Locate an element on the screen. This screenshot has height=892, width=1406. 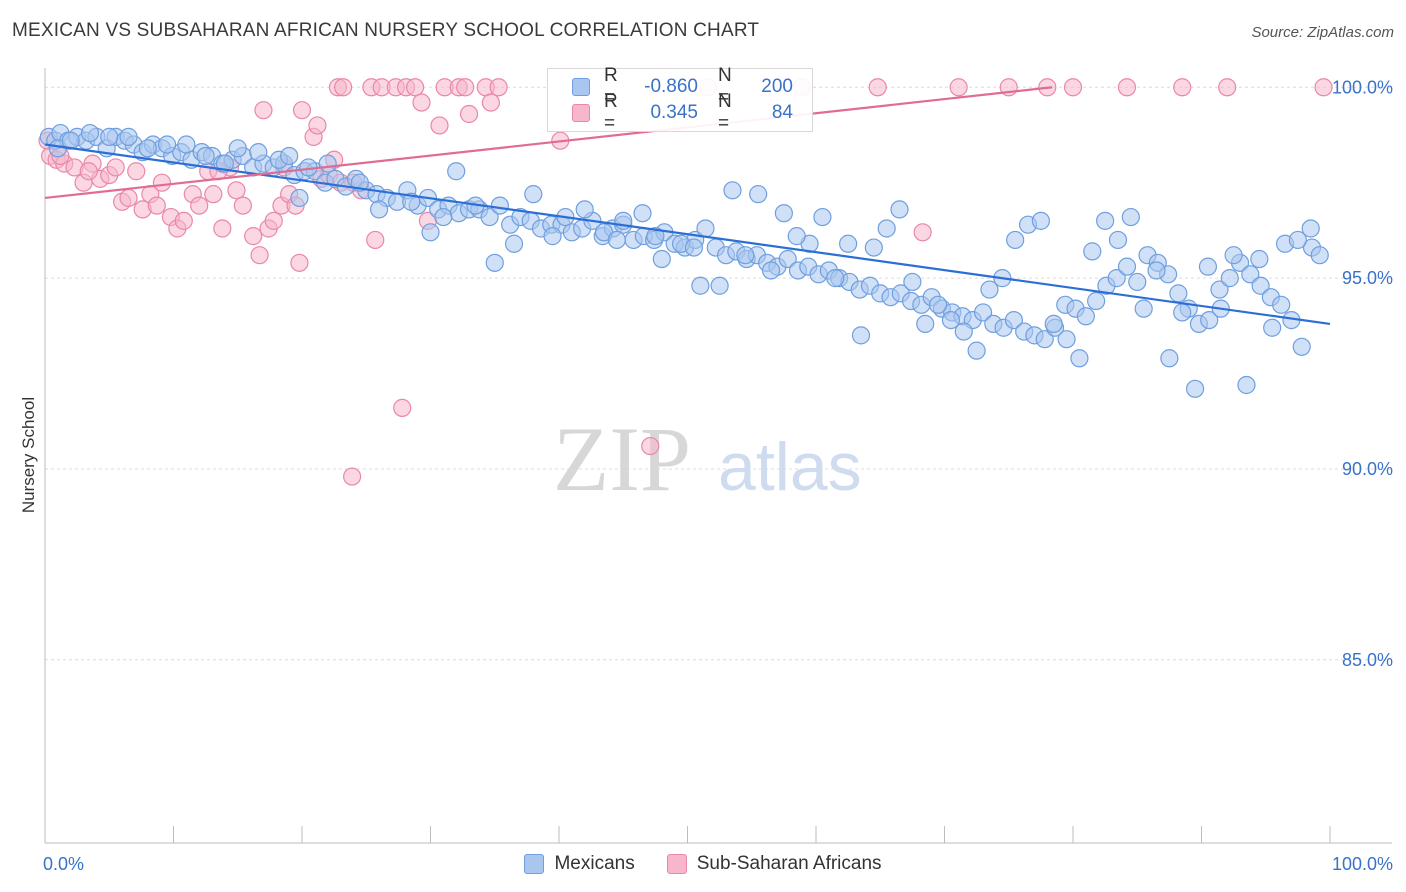
legend-label-subsaharan: Sub-Saharan Africans is located at coordinates (789, 863).